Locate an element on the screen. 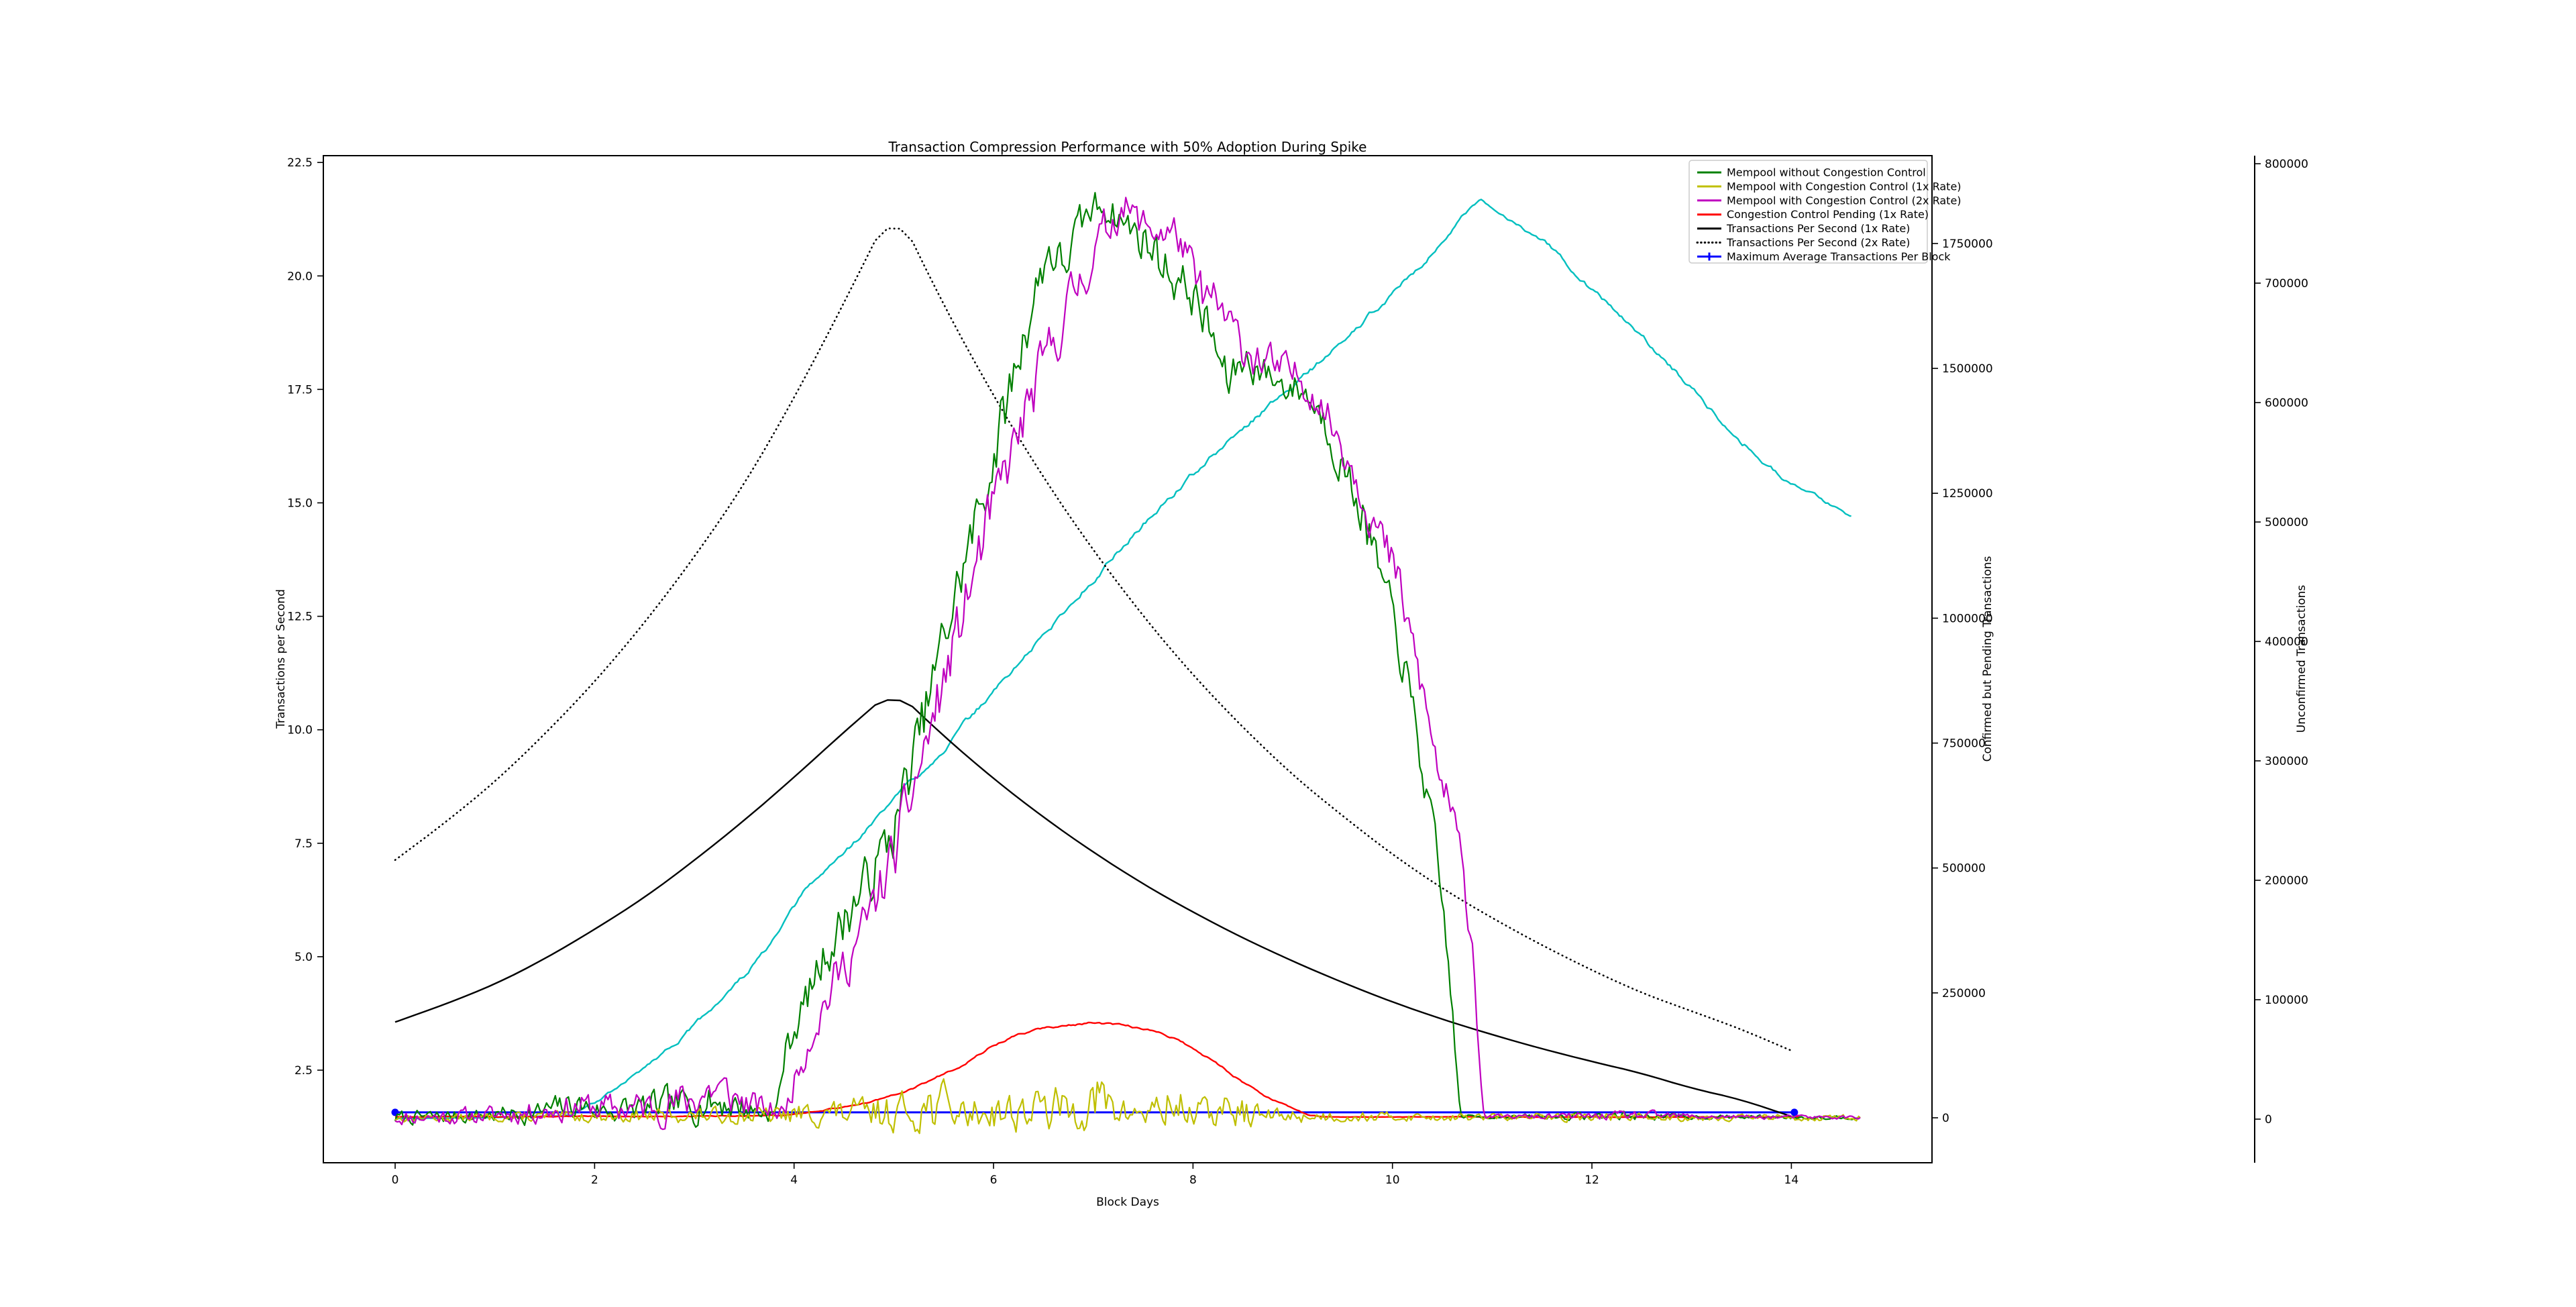  y-pending-tick-label: 500000 is located at coordinates (1964, 869).